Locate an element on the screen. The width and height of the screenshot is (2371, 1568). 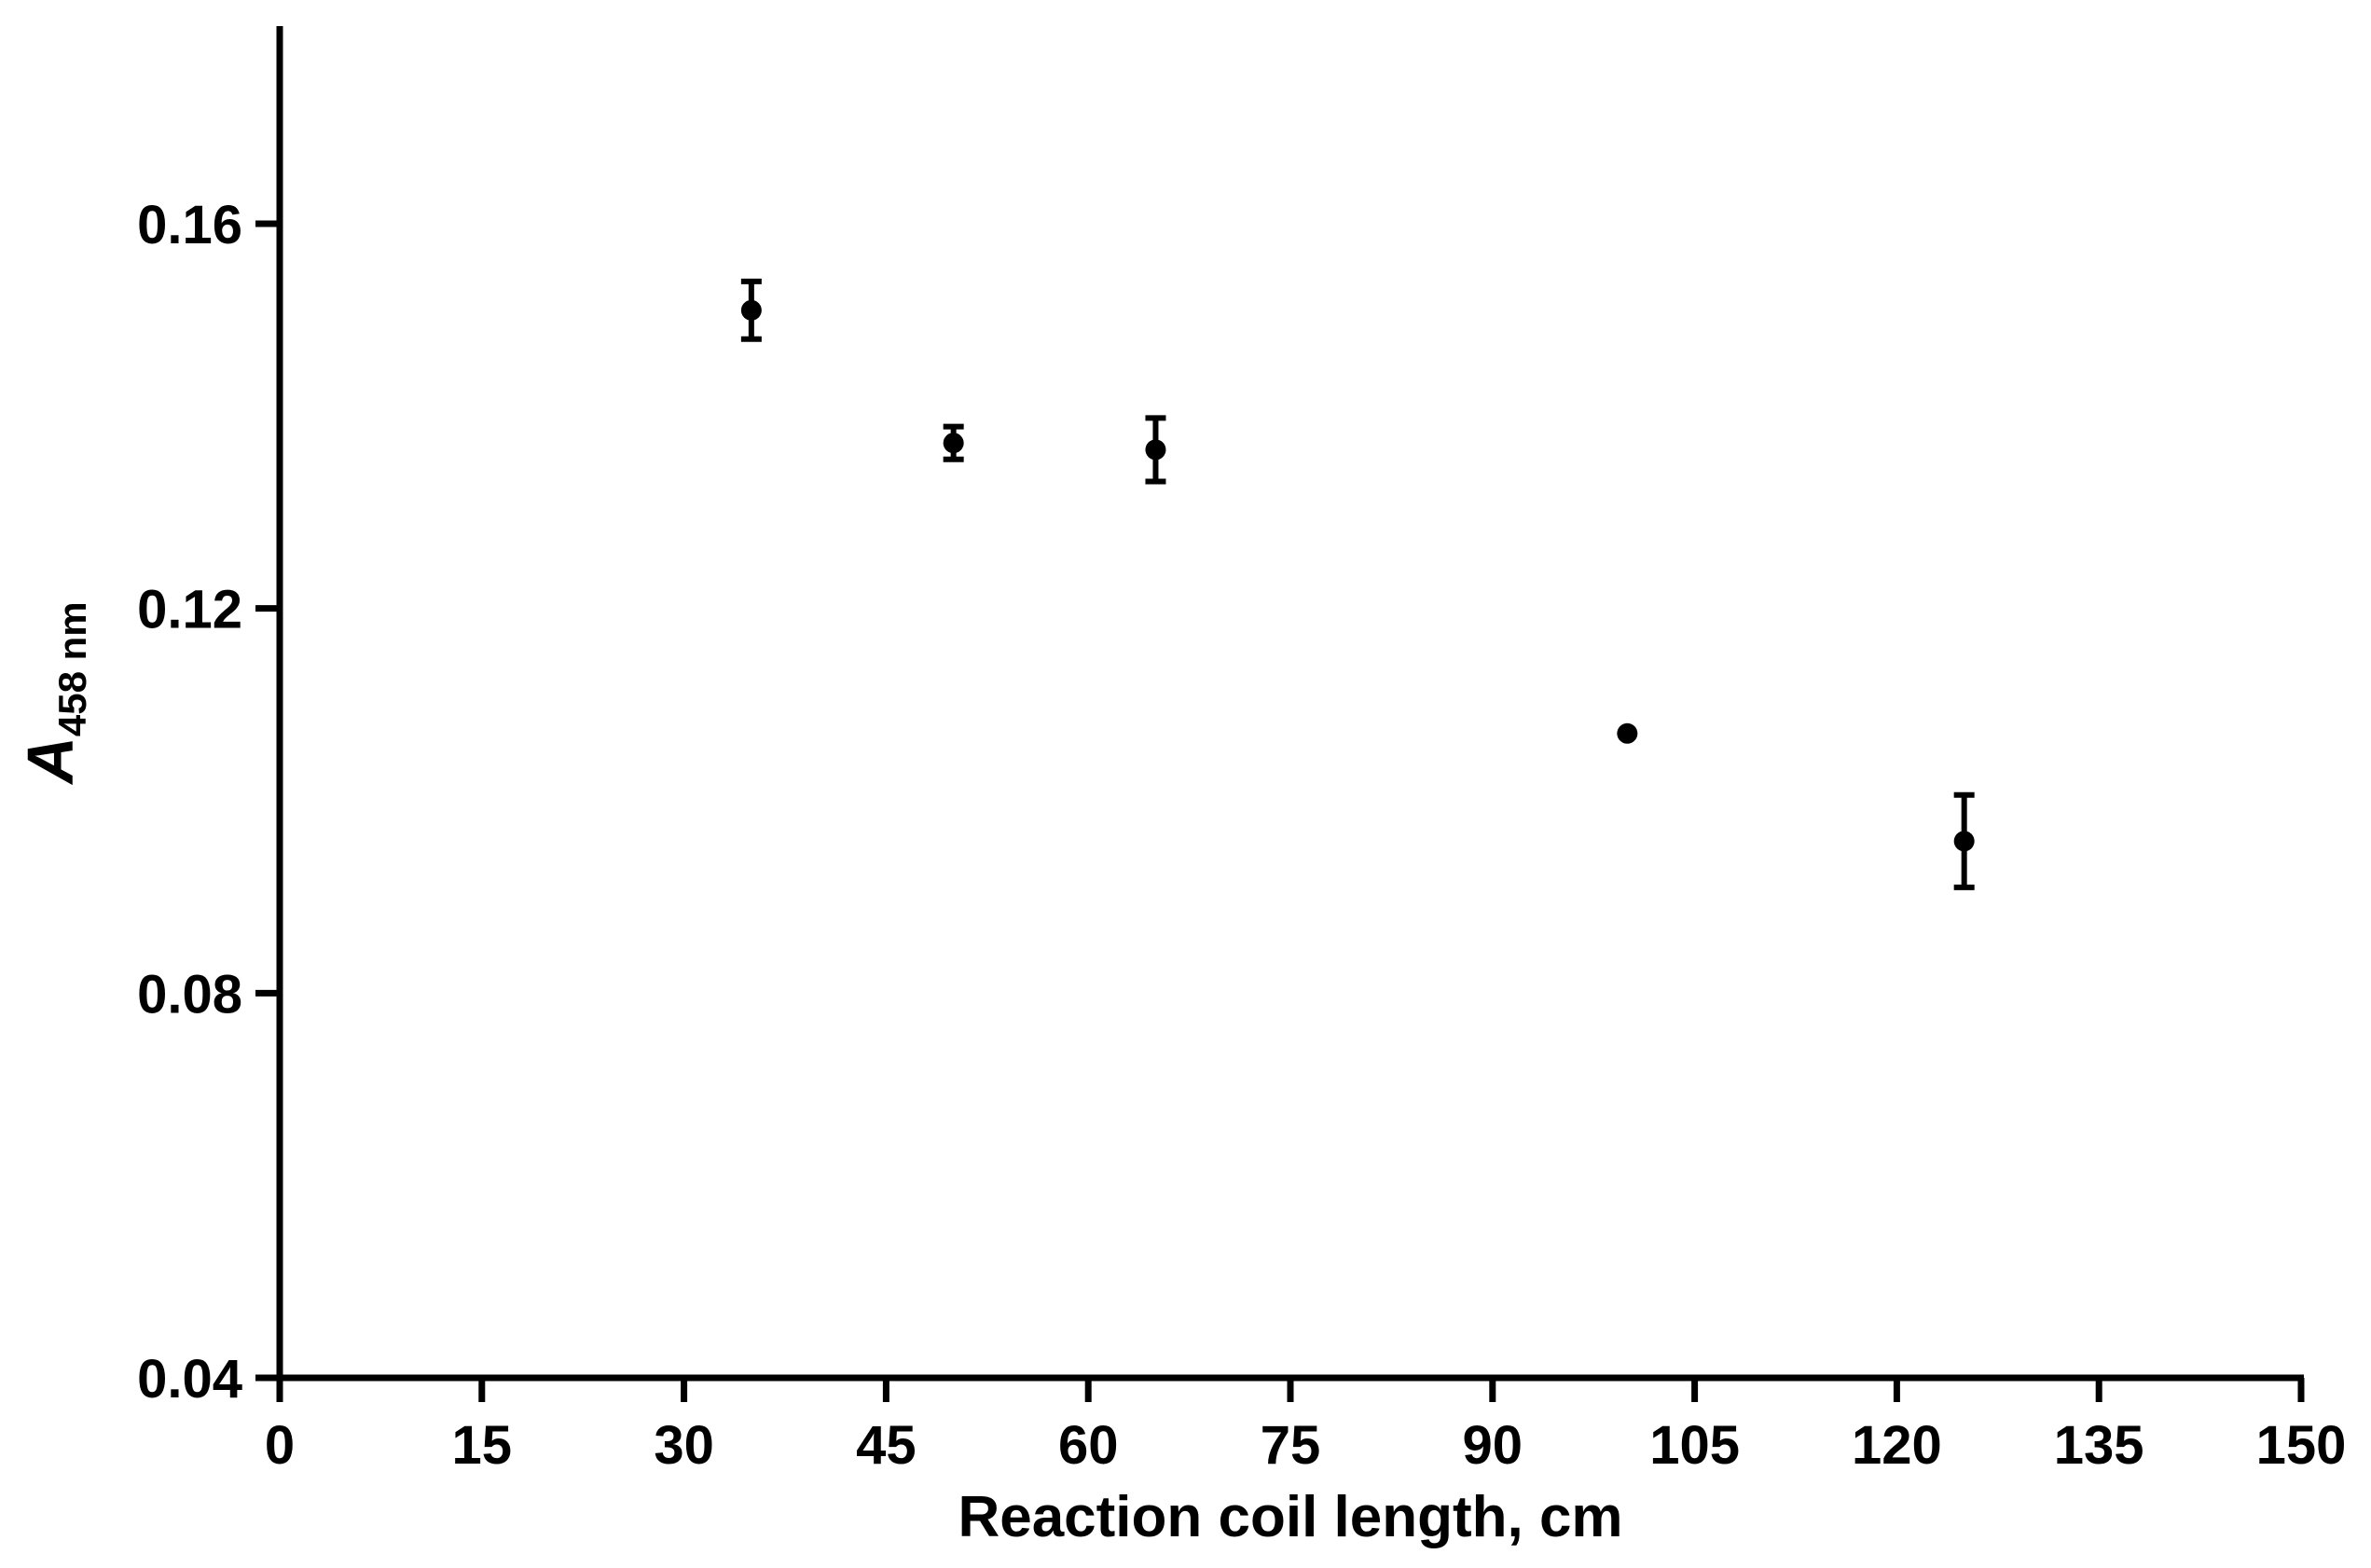
y-axis-title: A458 nm is located at coordinates (54, 693).